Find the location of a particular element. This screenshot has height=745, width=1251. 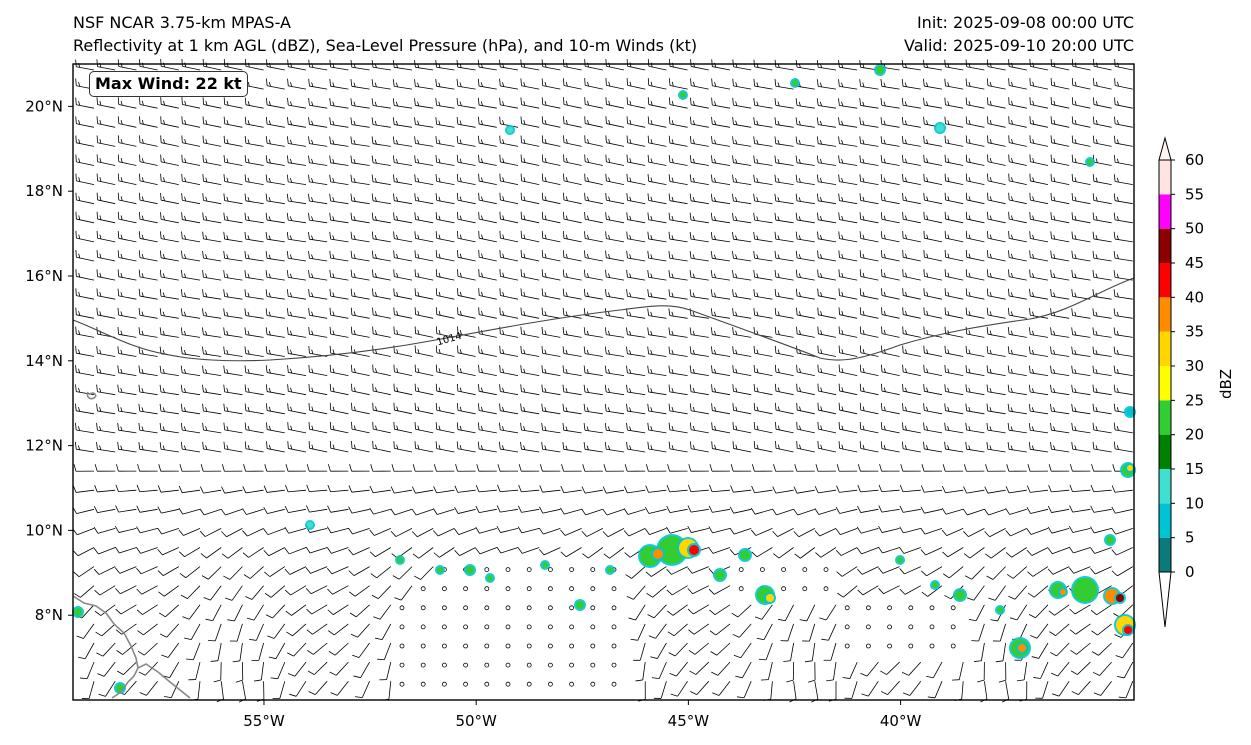

colorbar-tick-label: 15 is located at coordinates (1194, 469).